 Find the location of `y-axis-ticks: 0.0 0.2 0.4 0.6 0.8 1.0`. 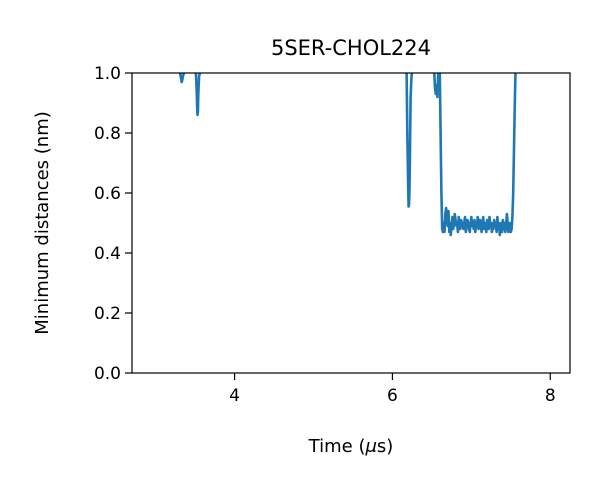

y-axis-ticks: 0.0 0.2 0.4 0.6 0.8 1.0 is located at coordinates (113, 224).